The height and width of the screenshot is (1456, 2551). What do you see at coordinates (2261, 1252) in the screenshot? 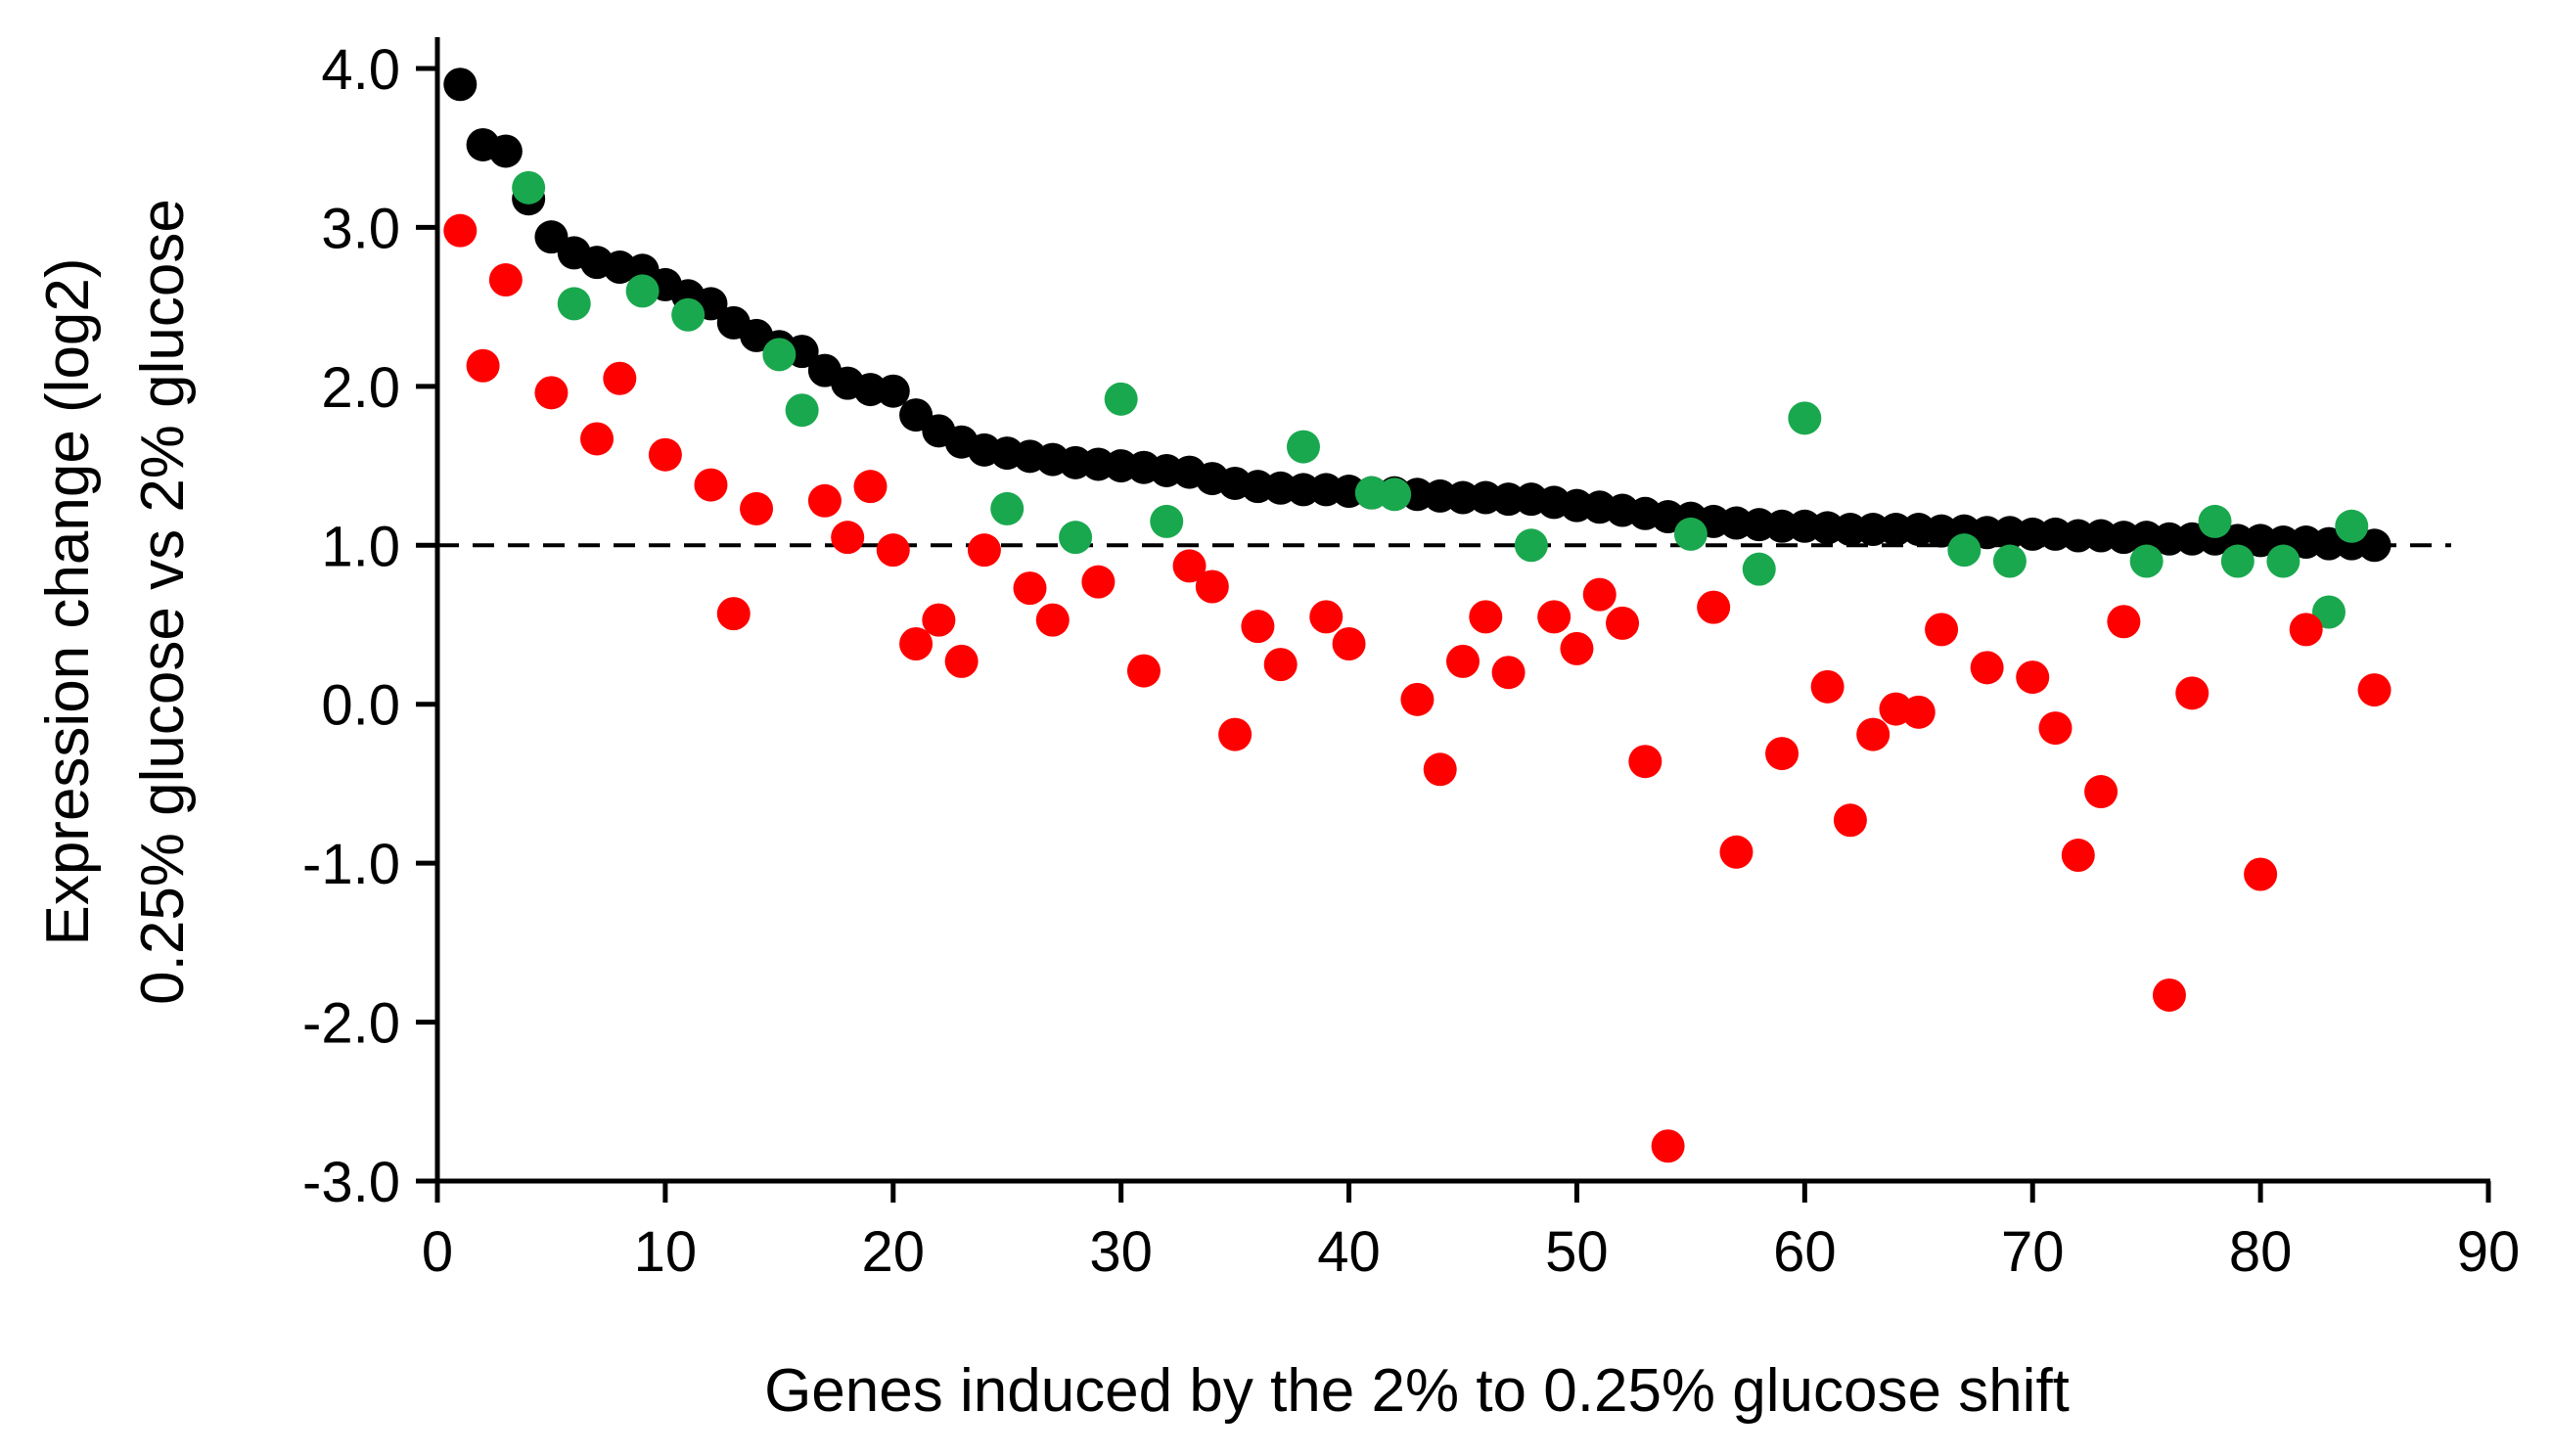
I see `x-tick-label-8: 80` at bounding box center [2261, 1252].